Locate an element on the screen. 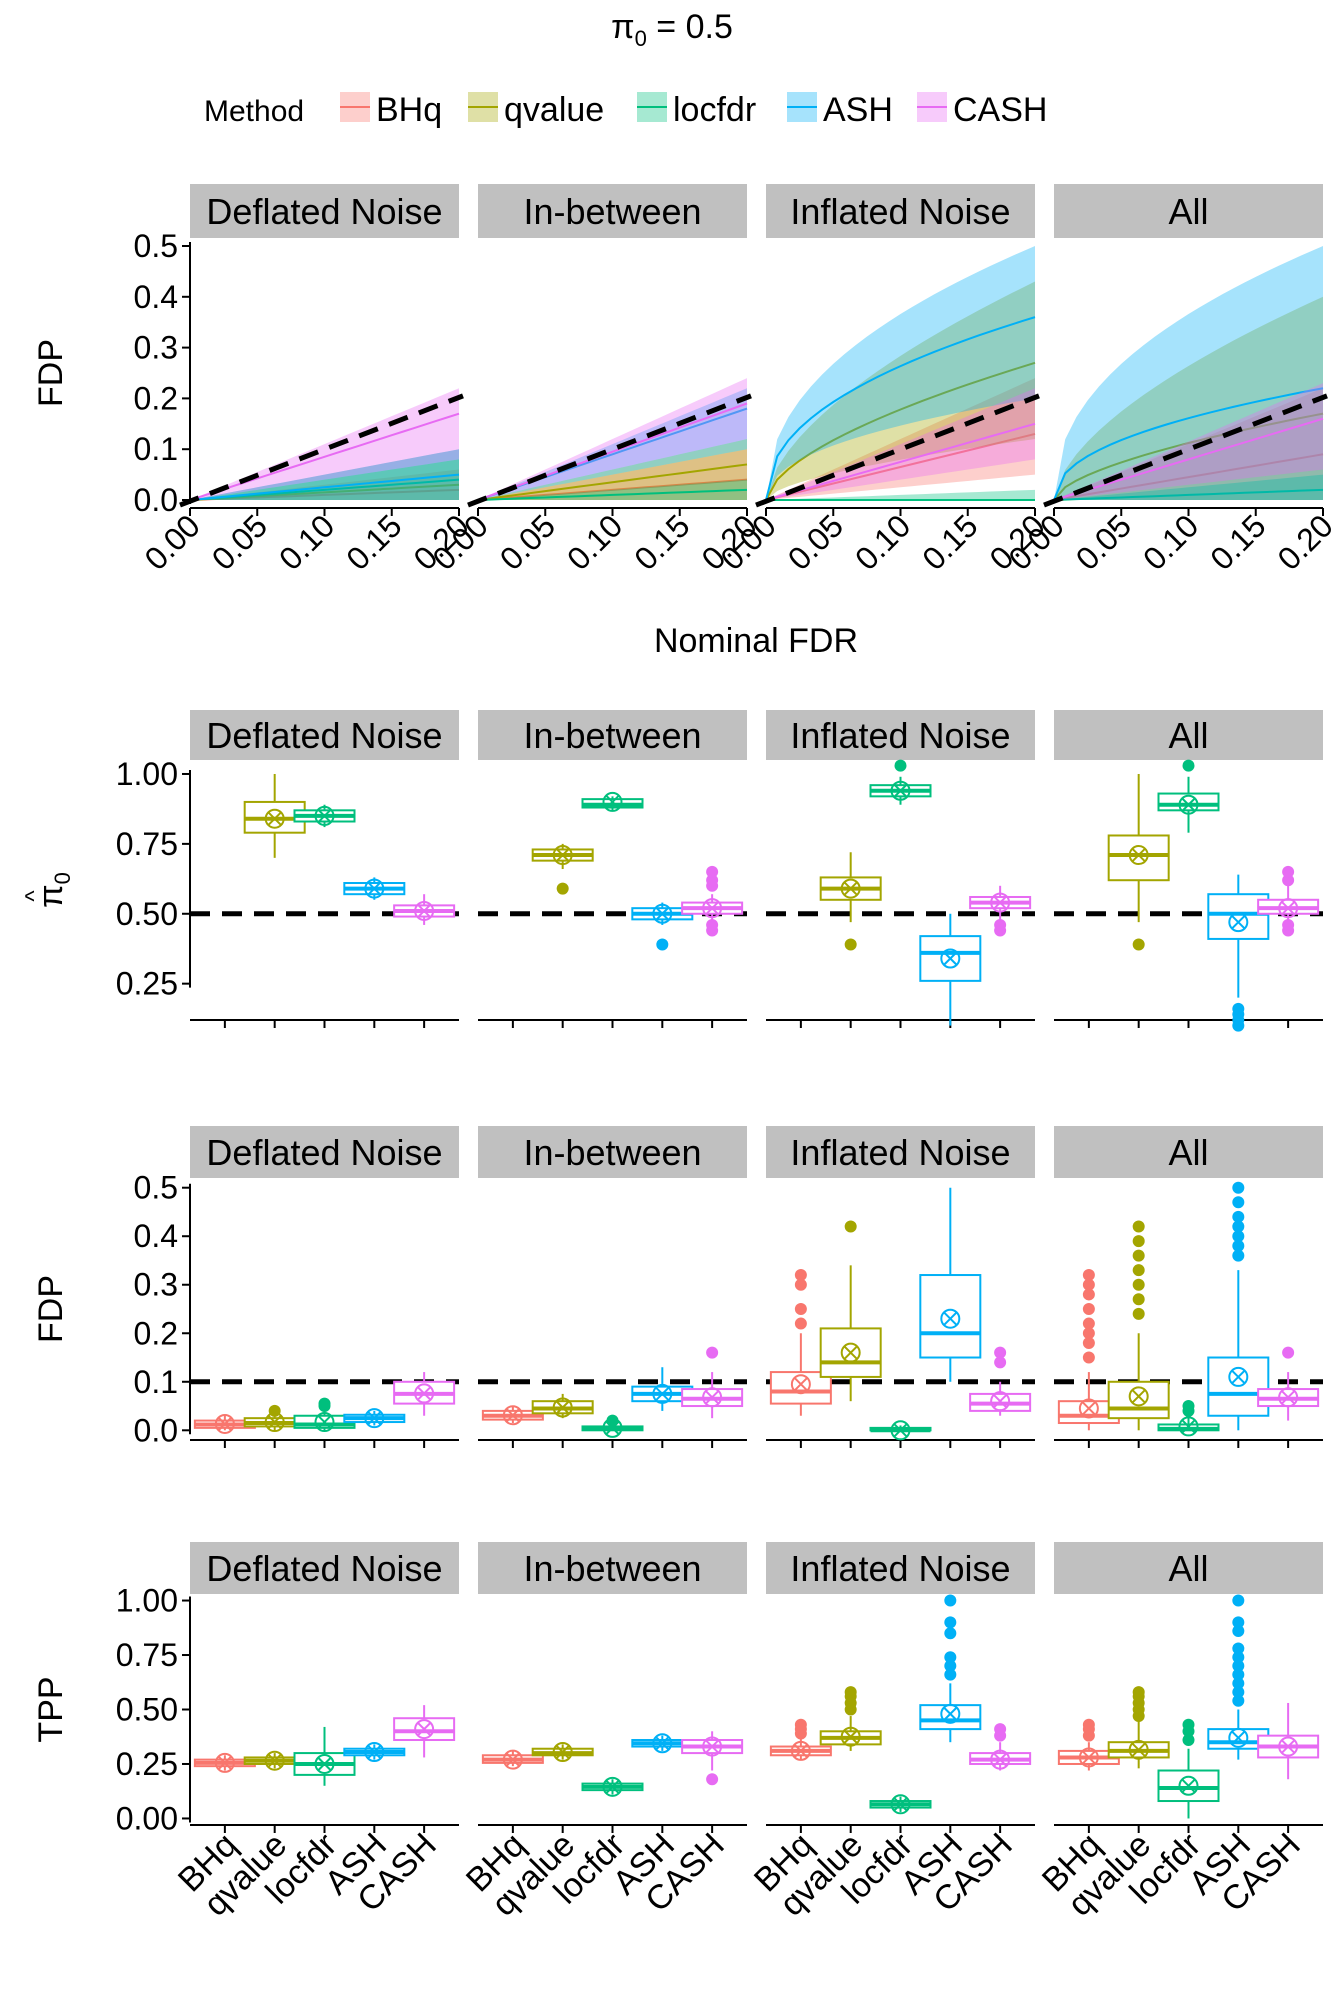  line-locfdr is located at coordinates (1188, 494).